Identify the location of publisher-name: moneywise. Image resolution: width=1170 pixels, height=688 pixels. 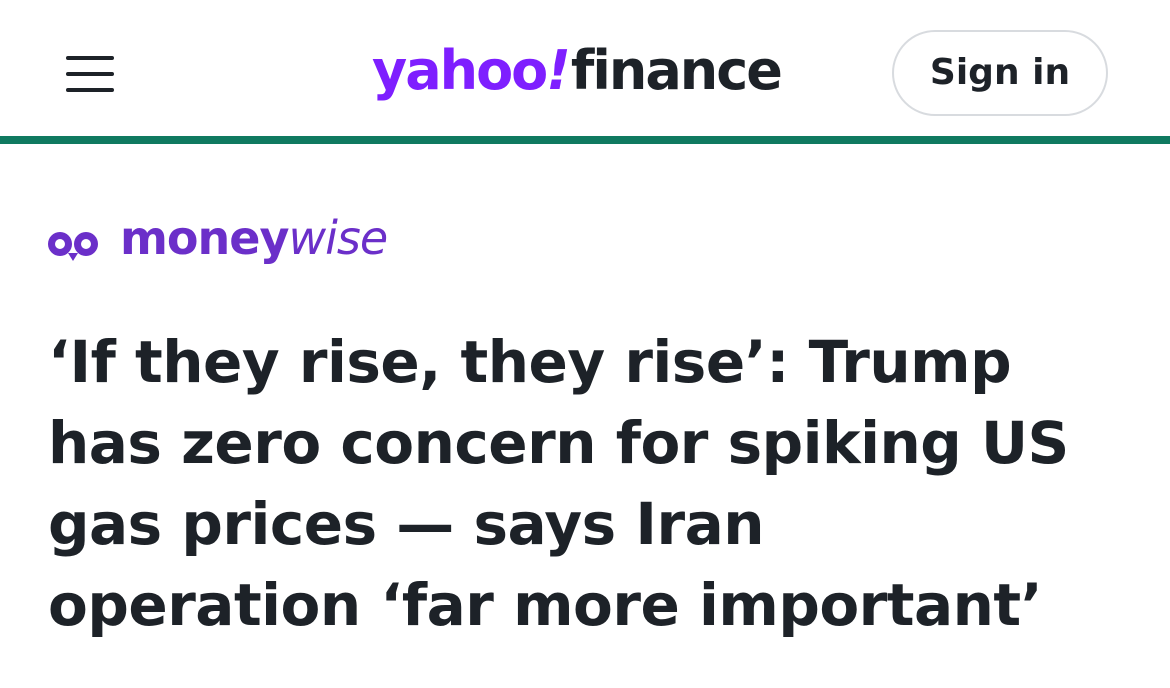
(254, 238).